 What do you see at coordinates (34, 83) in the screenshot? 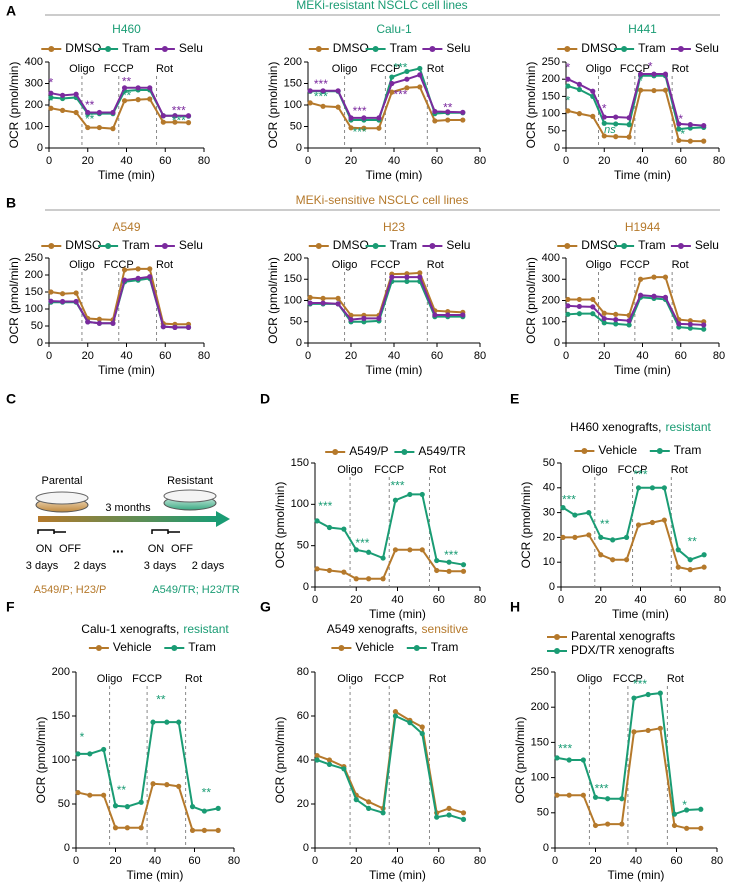
I see `y-tick-label: 300` at bounding box center [34, 83].